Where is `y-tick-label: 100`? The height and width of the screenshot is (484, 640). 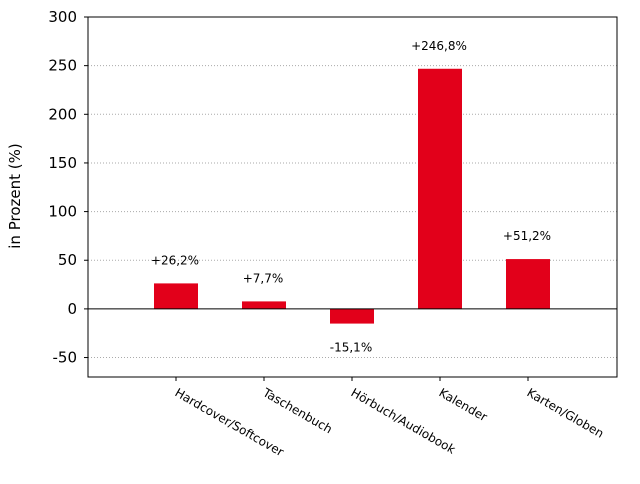
y-tick-label: 100 is located at coordinates (62, 212).